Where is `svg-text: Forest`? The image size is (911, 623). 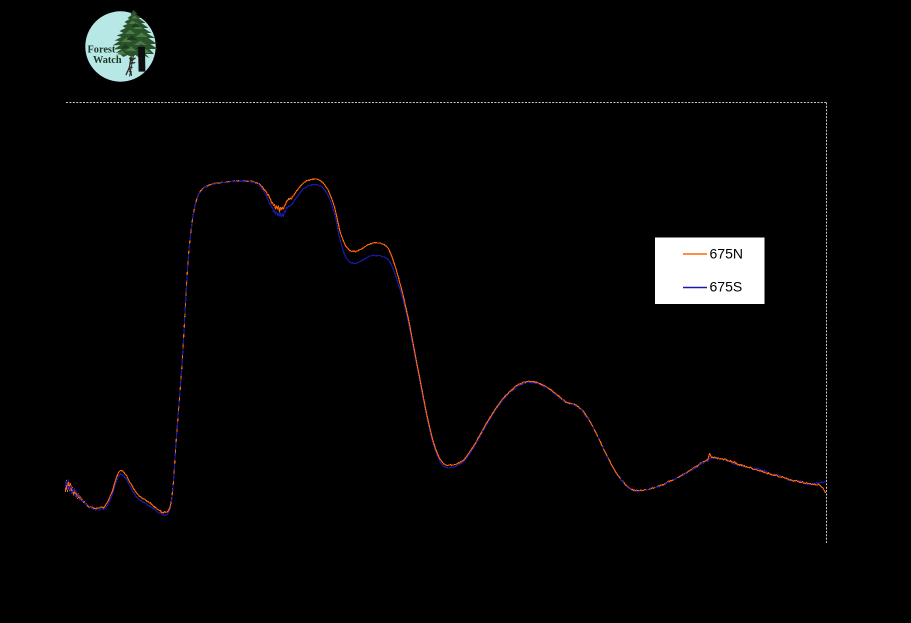 svg-text: Forest is located at coordinates (102, 49).